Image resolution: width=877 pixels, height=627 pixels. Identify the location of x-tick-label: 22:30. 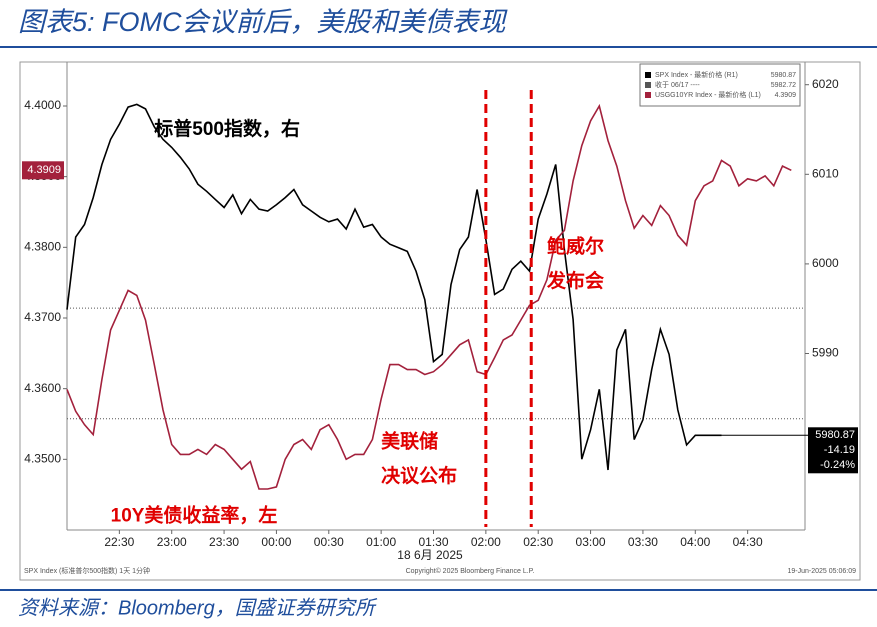
(119, 542).